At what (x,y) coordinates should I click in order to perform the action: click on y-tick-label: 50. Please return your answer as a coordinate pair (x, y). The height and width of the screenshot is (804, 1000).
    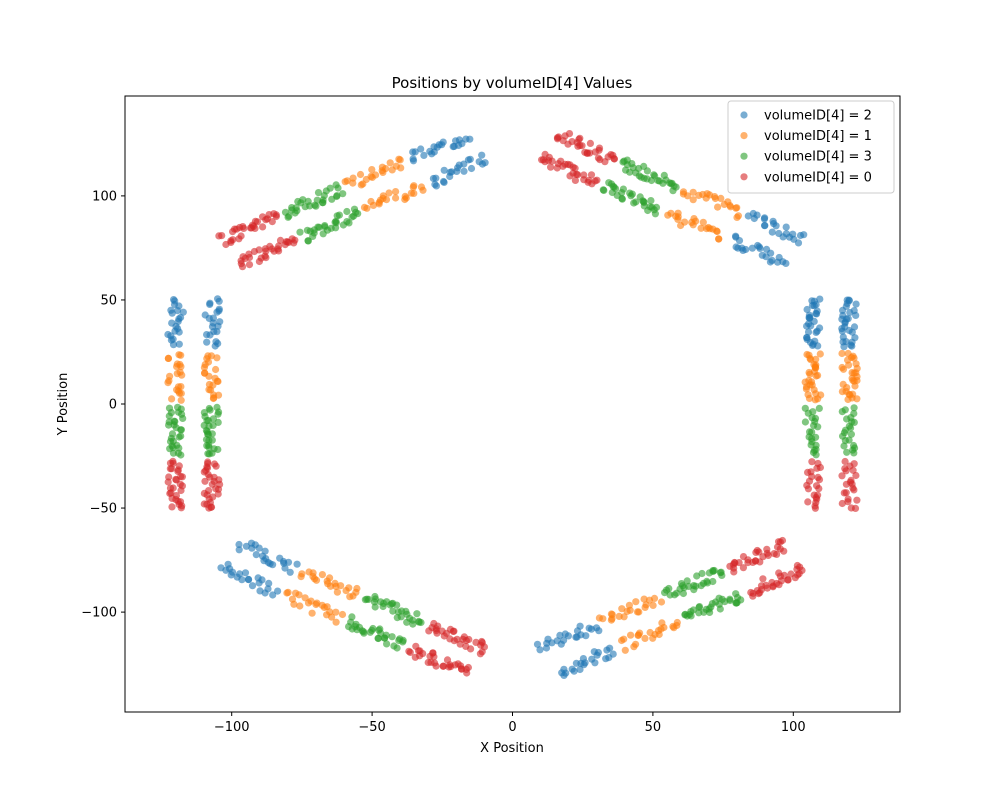
    Looking at the image, I should click on (108, 300).